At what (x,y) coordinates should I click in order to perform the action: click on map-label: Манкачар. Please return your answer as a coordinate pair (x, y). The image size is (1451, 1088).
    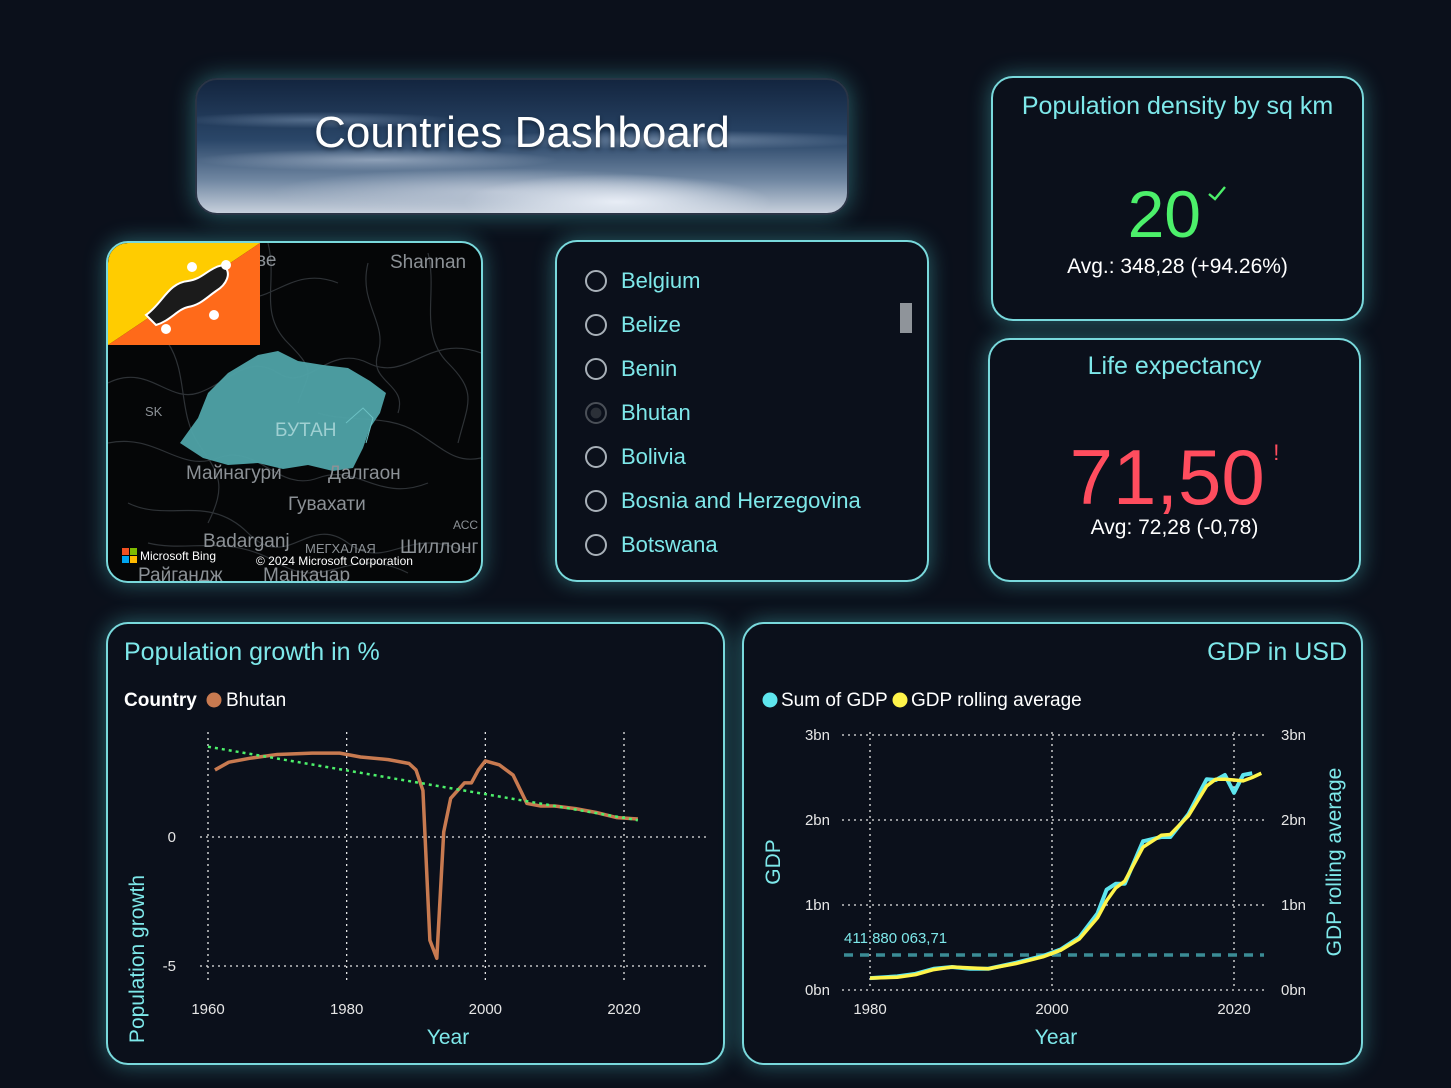
    Looking at the image, I should click on (306, 573).